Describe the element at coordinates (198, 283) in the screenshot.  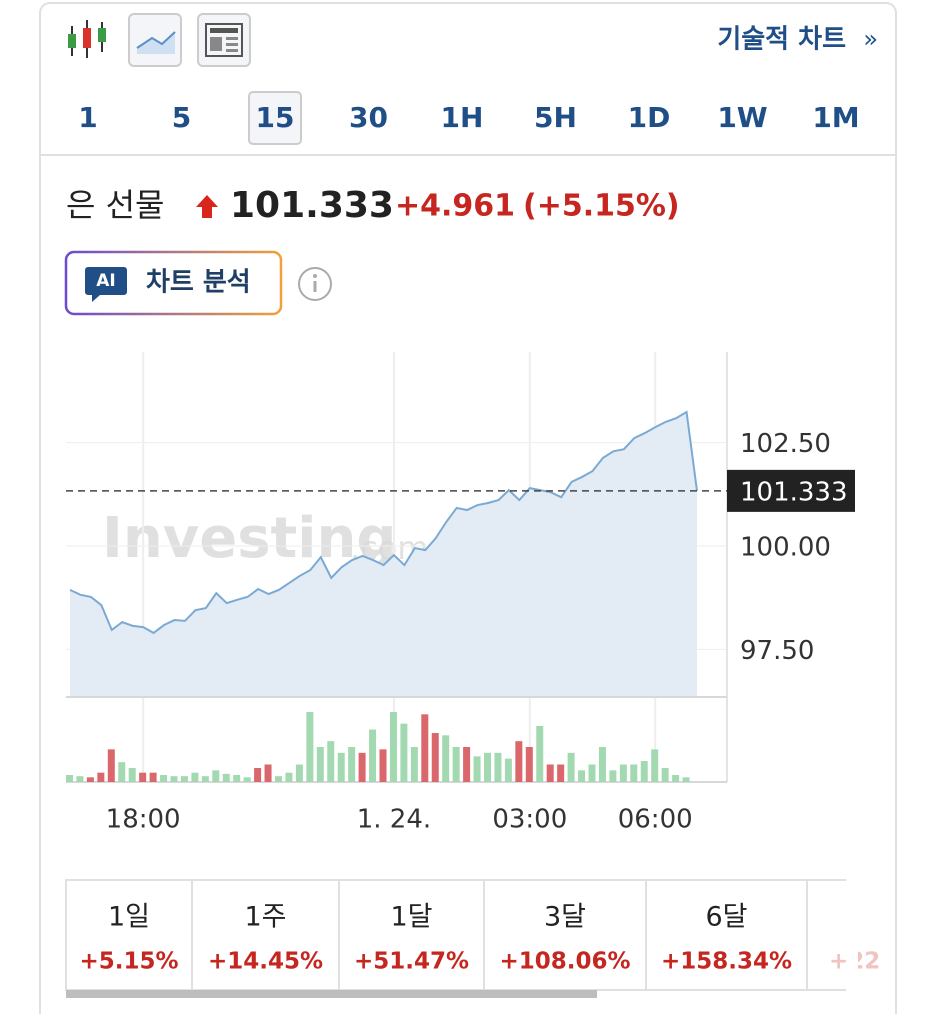
I see `ai-button-label: 차트 분석` at that location.